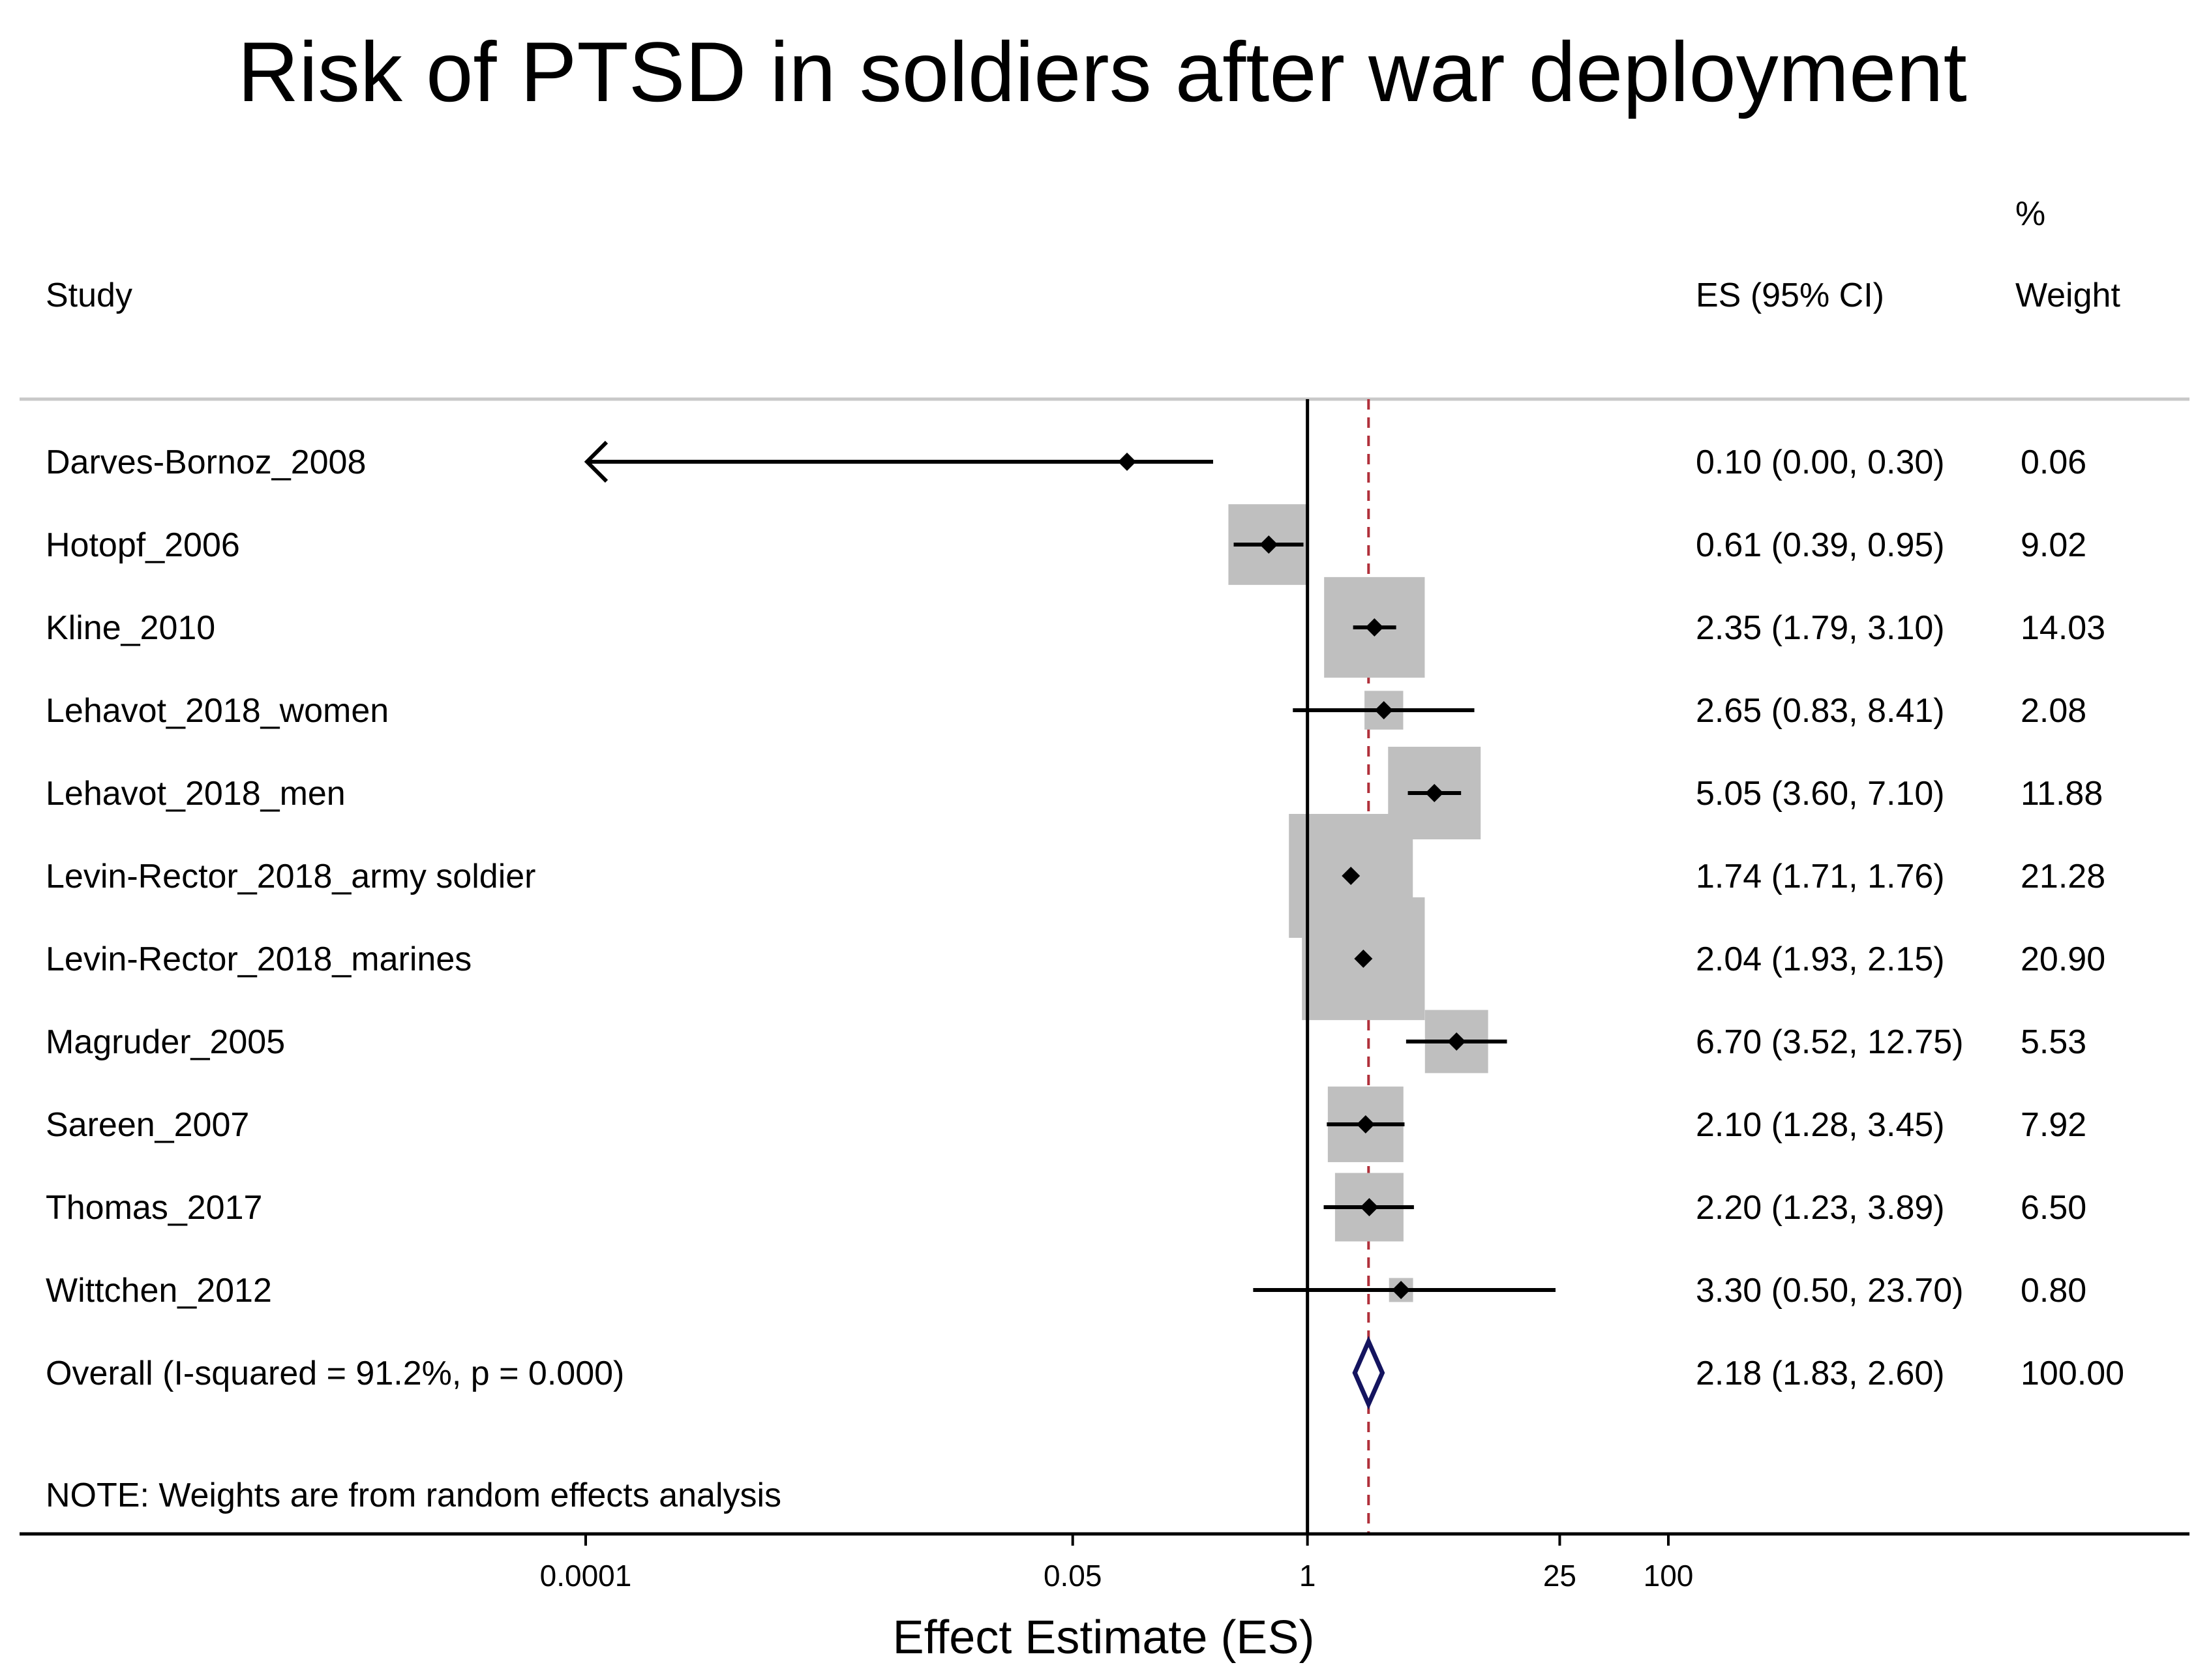 The image size is (2196, 1680). Describe the element at coordinates (1820, 462) in the screenshot. I see `study-es-ci: 0.10 (0.00, 0.30)` at that location.